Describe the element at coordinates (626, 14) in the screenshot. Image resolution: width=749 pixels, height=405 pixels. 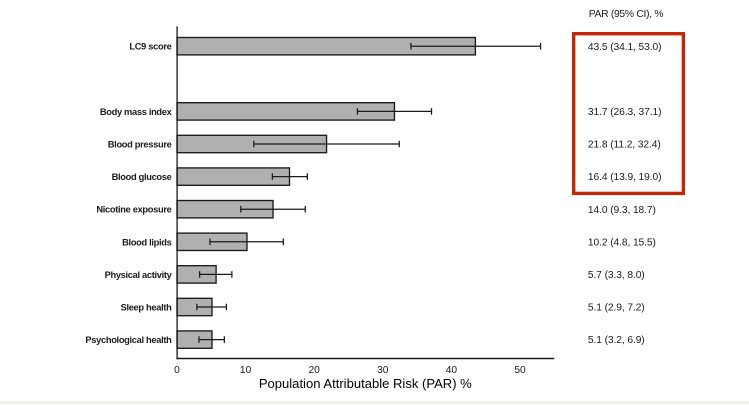
I see `svg-text: PAR (95% CI), %` at that location.